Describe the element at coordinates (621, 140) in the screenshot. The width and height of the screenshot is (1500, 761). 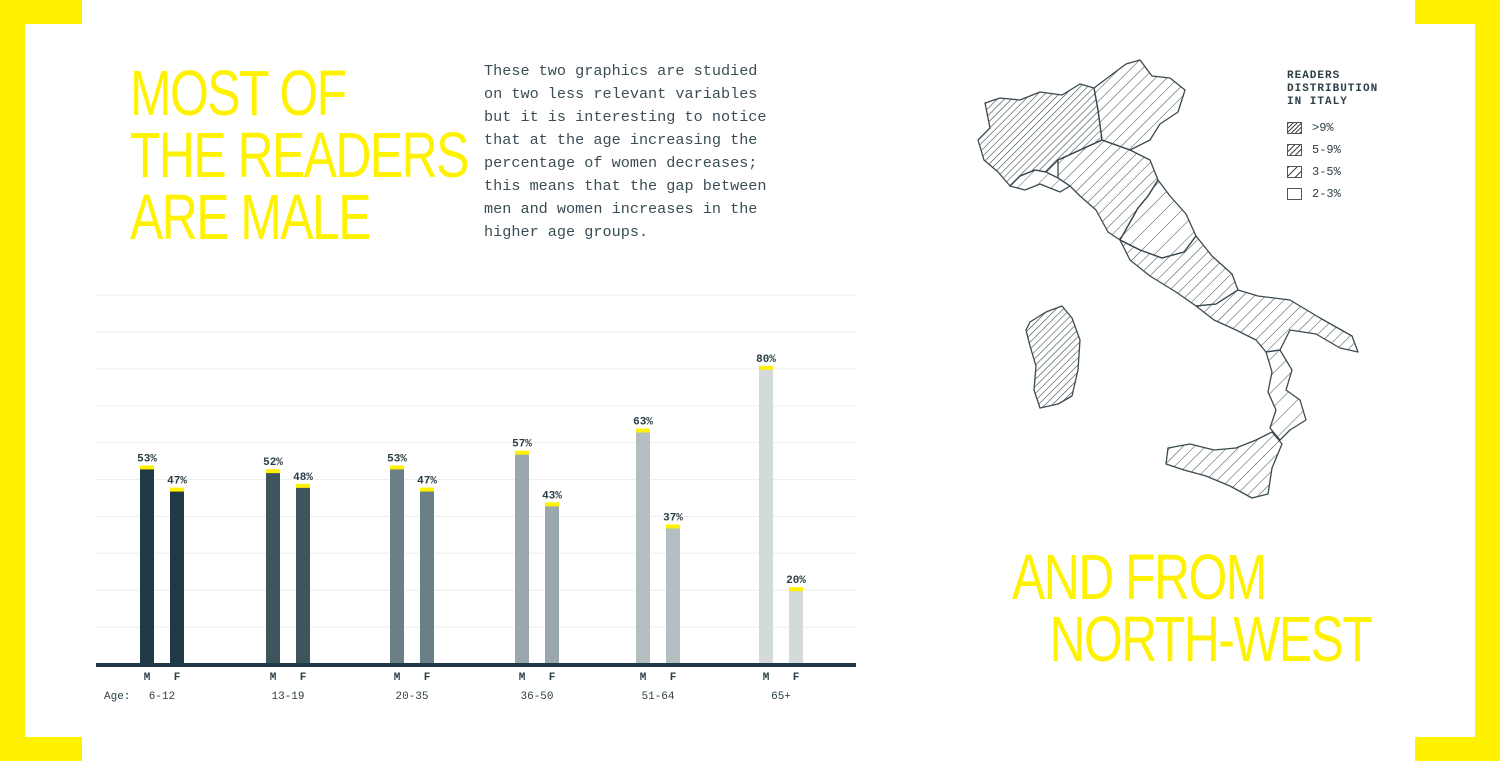
I see `description-line: that at the age increasing the` at that location.